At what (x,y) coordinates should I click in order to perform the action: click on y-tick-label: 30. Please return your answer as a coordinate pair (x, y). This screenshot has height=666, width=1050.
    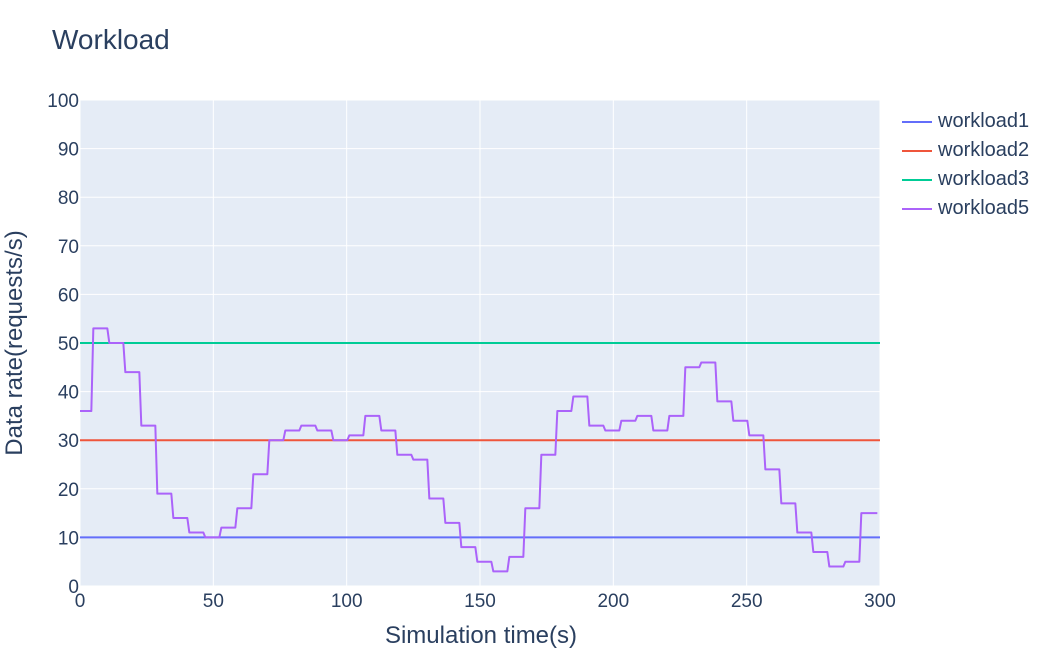
    Looking at the image, I should click on (68, 441).